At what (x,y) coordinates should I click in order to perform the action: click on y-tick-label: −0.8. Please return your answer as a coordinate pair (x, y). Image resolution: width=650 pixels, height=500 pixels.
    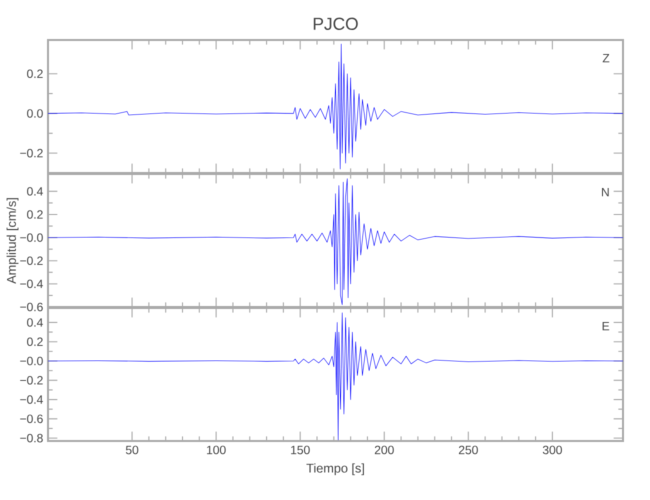
    Looking at the image, I should click on (31, 438).